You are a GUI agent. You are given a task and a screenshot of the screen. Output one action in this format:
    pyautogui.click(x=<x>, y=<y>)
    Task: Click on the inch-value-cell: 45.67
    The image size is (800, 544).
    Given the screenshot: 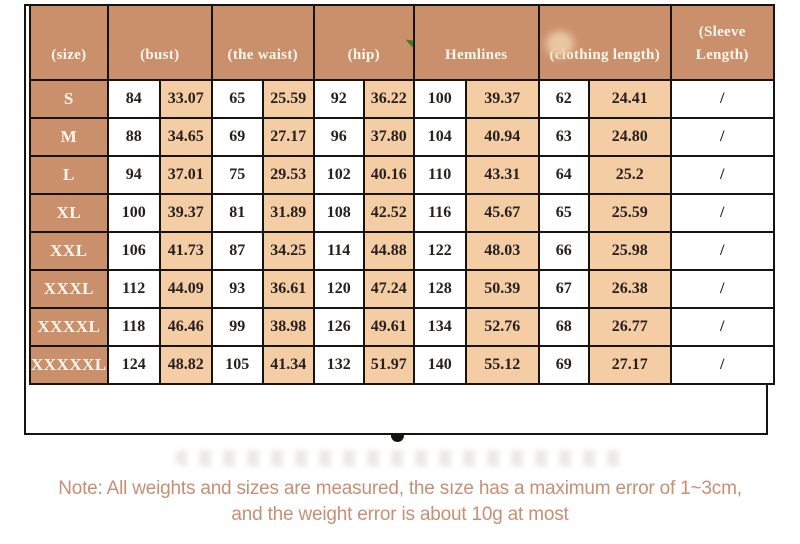 What is the action you would take?
    pyautogui.click(x=502, y=213)
    